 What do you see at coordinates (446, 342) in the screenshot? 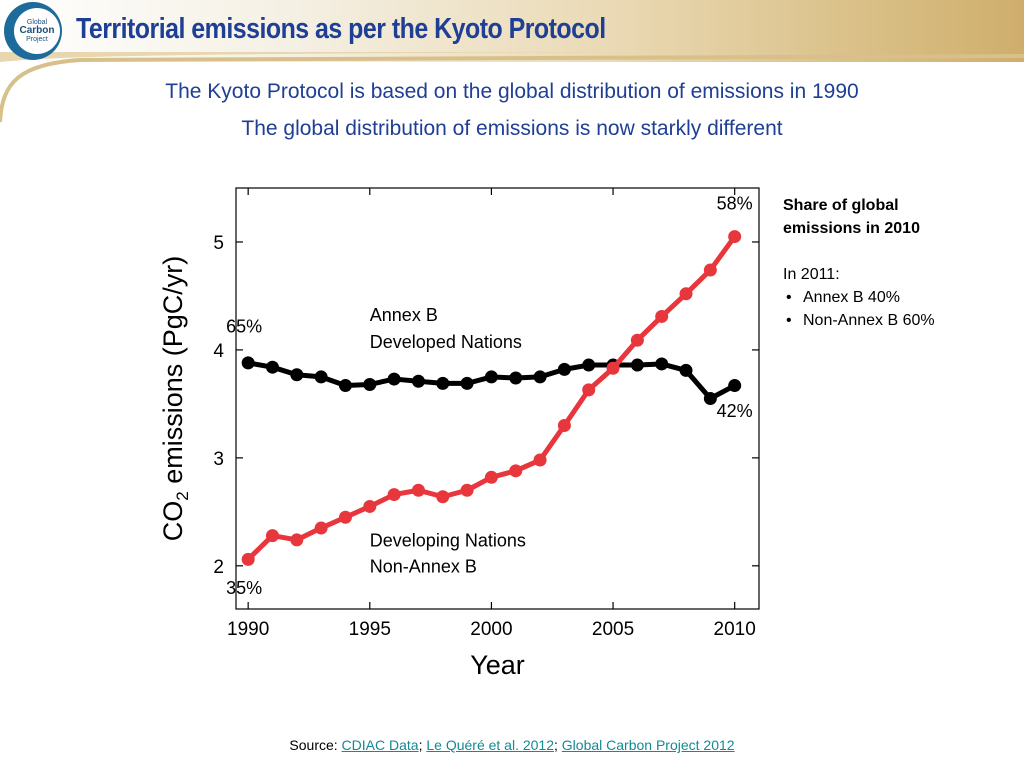
I see `chart-annotation: Developed Nations` at bounding box center [446, 342].